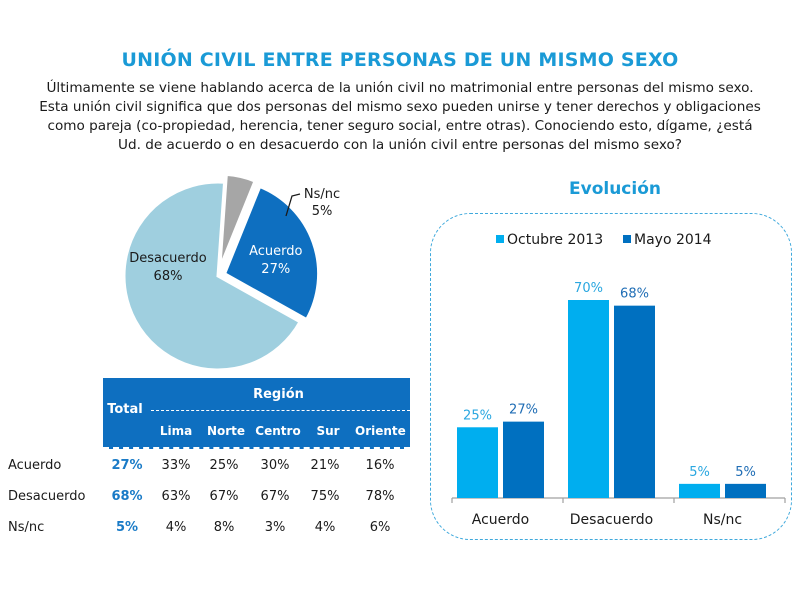  Describe the element at coordinates (380, 527) in the screenshot. I see `cell: 6%` at that location.